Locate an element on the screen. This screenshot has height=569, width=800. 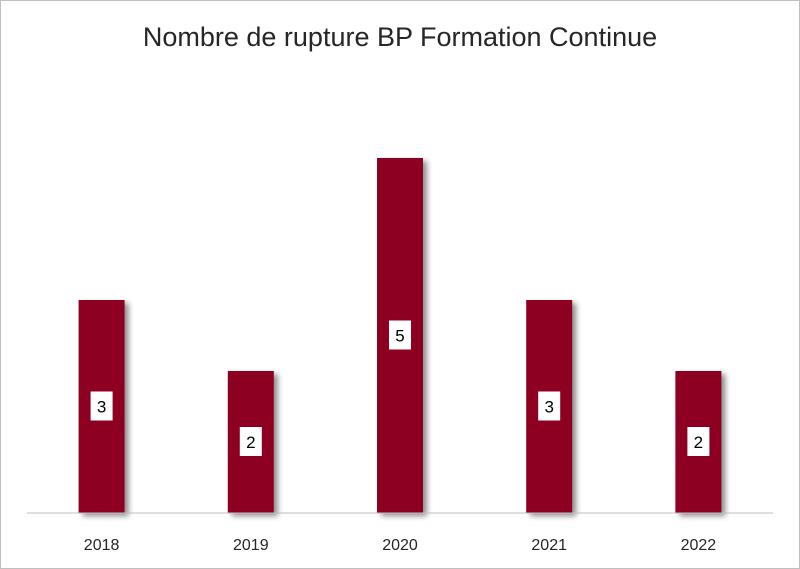
data-label: 5 is located at coordinates (399, 336).